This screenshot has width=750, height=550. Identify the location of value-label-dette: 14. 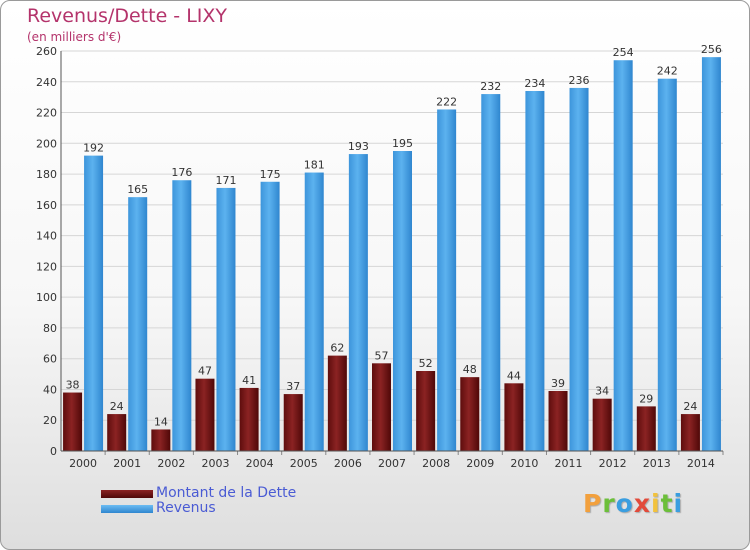
(161, 421).